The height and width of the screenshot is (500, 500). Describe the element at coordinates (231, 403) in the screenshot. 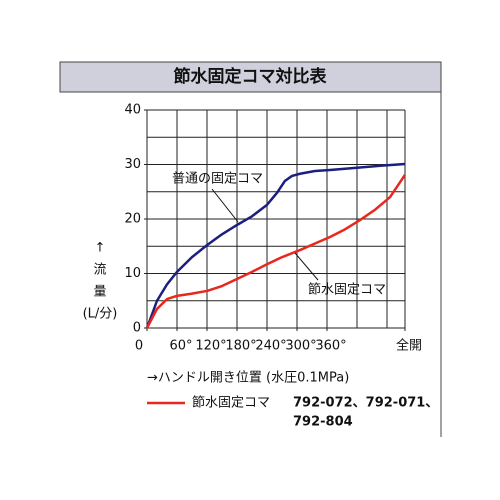

I see `legend-label: 節水固定コマ` at that location.